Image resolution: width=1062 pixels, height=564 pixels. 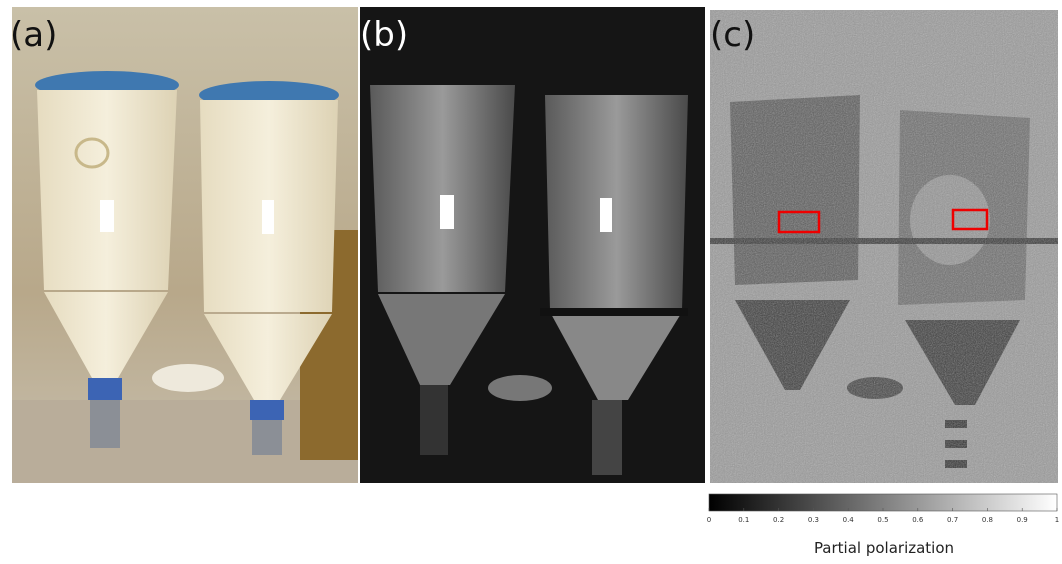 I want to click on colorbar-ticks: 0 0.1 0.2 0.3 0.4 0.5 0.6 0.7 0.8 0.9 1, so click(x=883, y=516).